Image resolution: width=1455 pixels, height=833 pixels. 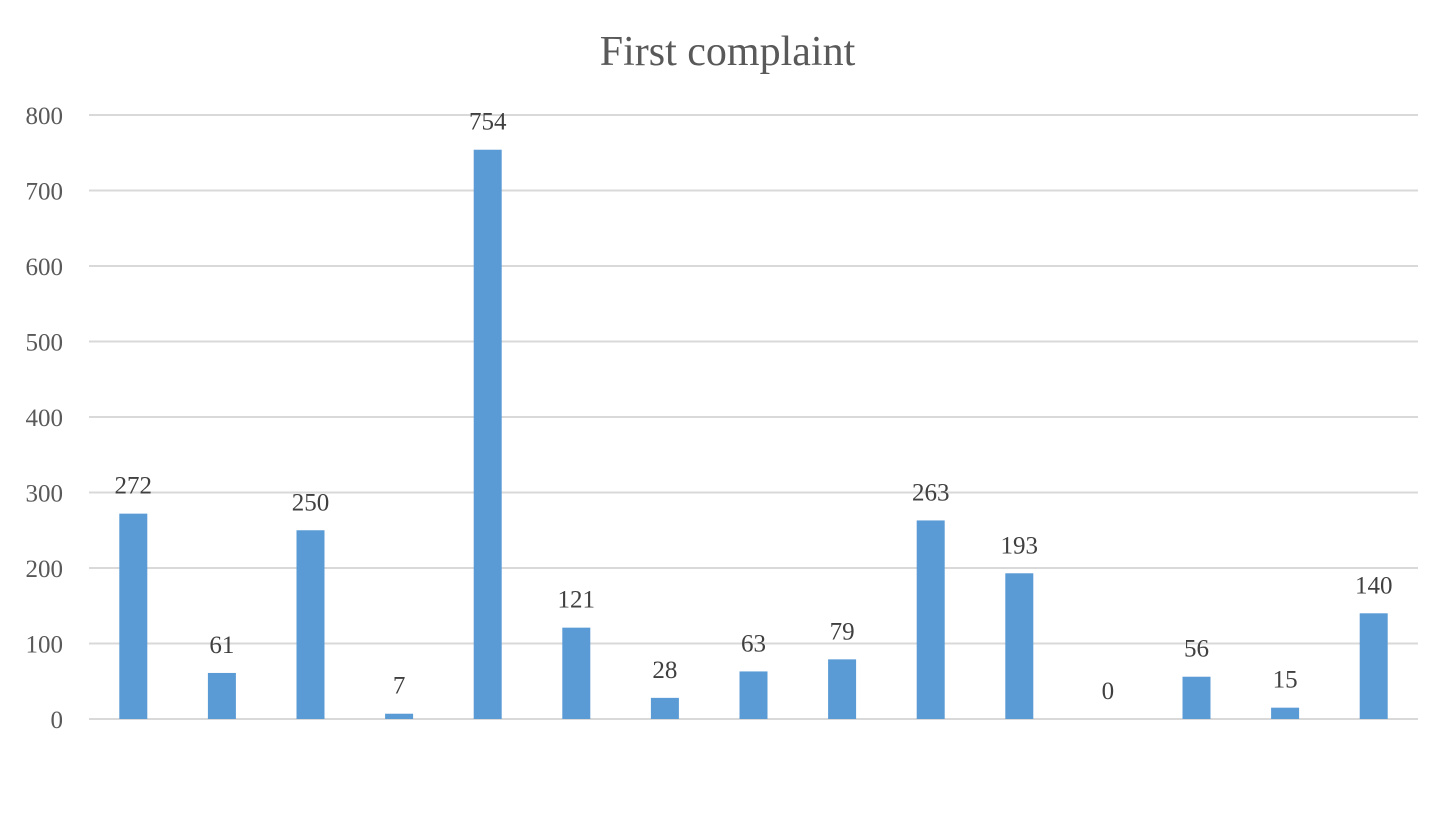 What do you see at coordinates (488, 122) in the screenshot?
I see `data-label: 754` at bounding box center [488, 122].